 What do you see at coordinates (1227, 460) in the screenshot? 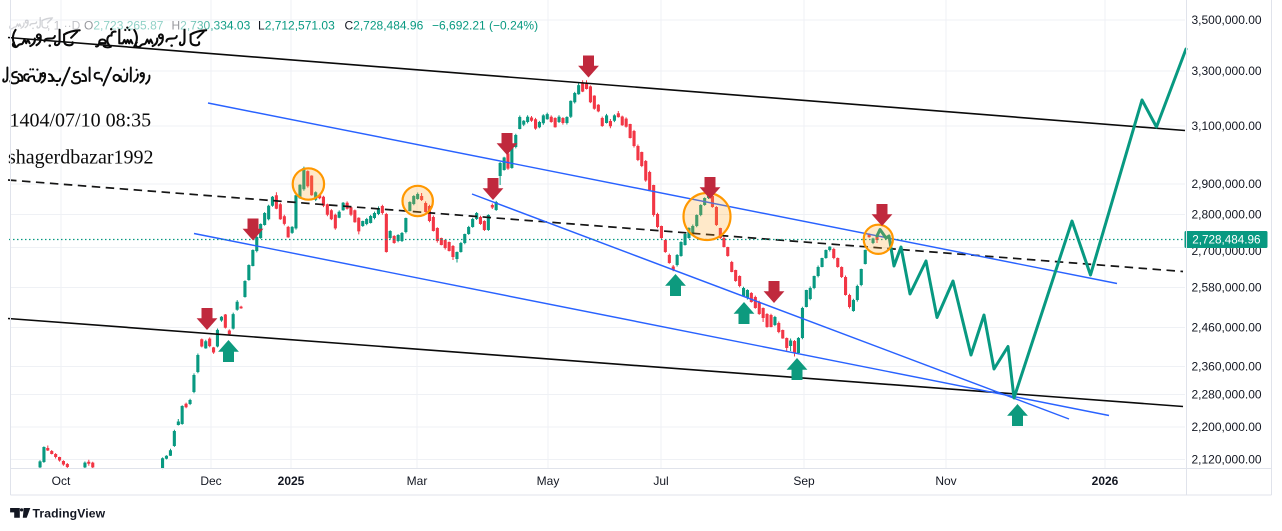
I see `svg-text: 2,120,000.00` at bounding box center [1227, 460].